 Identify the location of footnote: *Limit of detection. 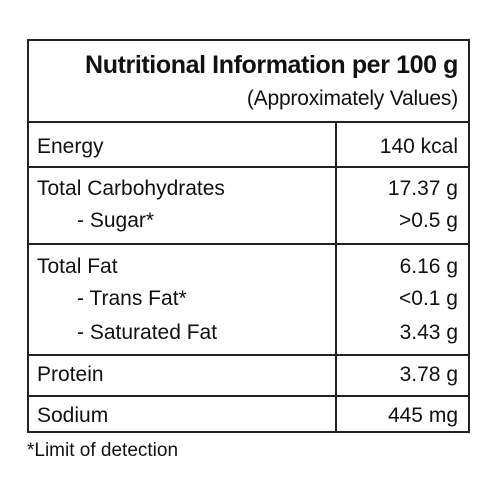
(103, 450).